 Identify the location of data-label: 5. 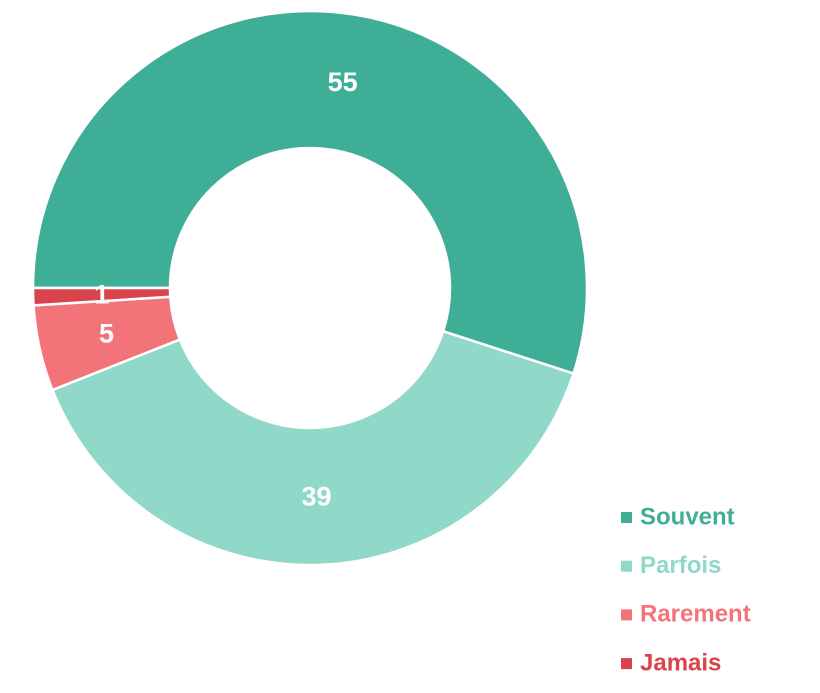
(106, 334).